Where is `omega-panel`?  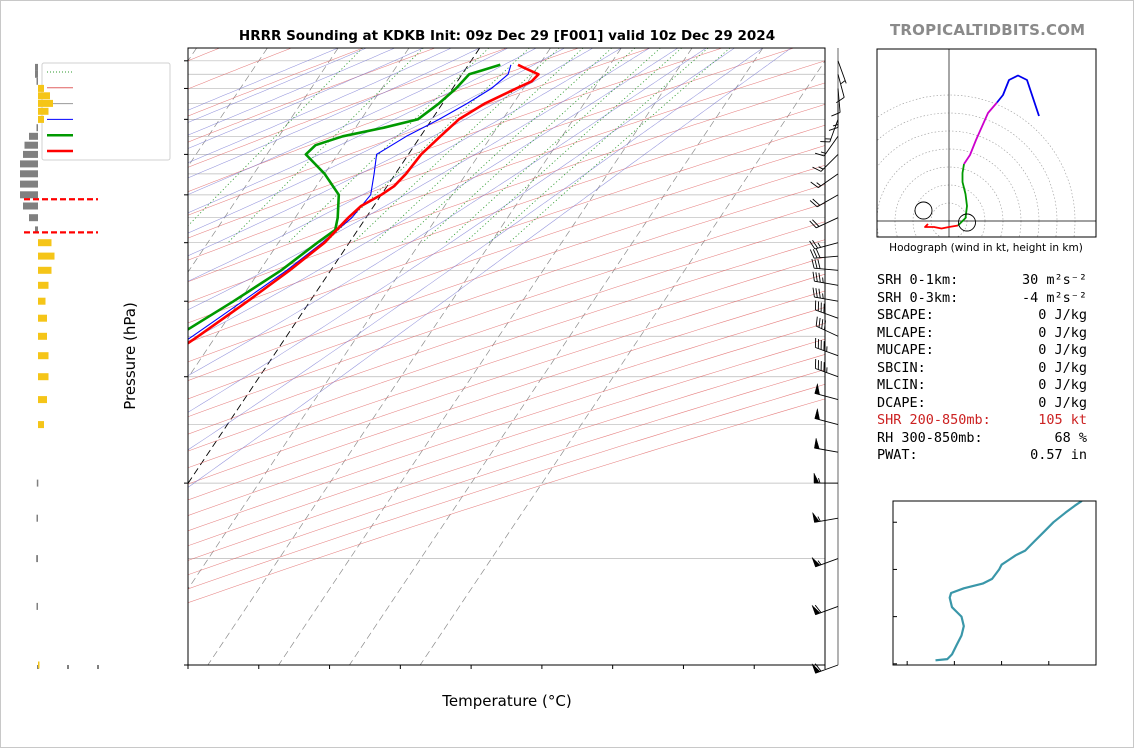
omega-panel is located at coordinates (59, 366).